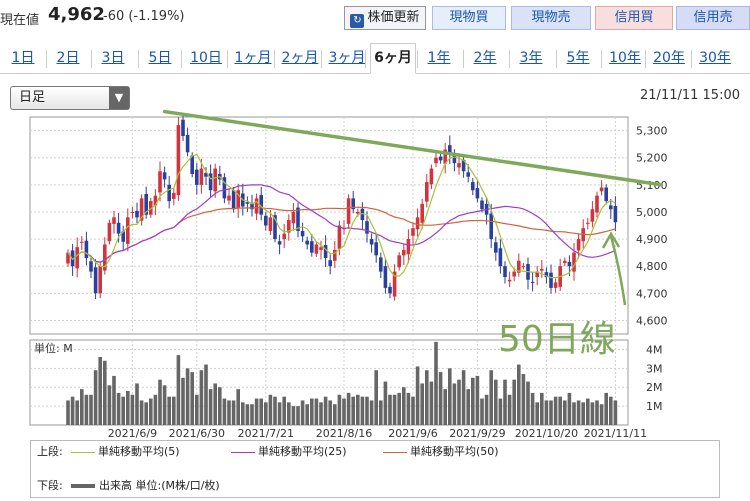 The image size is (750, 501). What do you see at coordinates (83, 486) in the screenshot?
I see `volume-swatch` at bounding box center [83, 486].